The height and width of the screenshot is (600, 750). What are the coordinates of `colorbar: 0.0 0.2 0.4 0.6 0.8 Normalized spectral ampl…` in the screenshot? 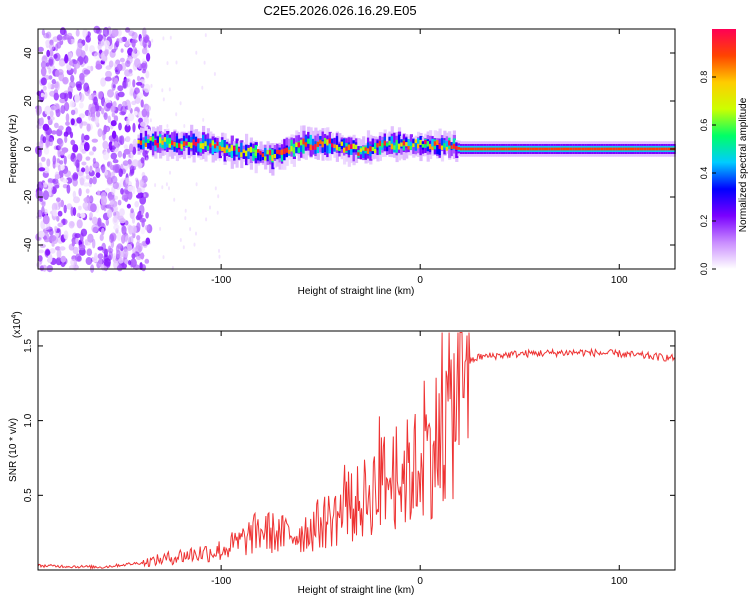 It's located at (724, 152).